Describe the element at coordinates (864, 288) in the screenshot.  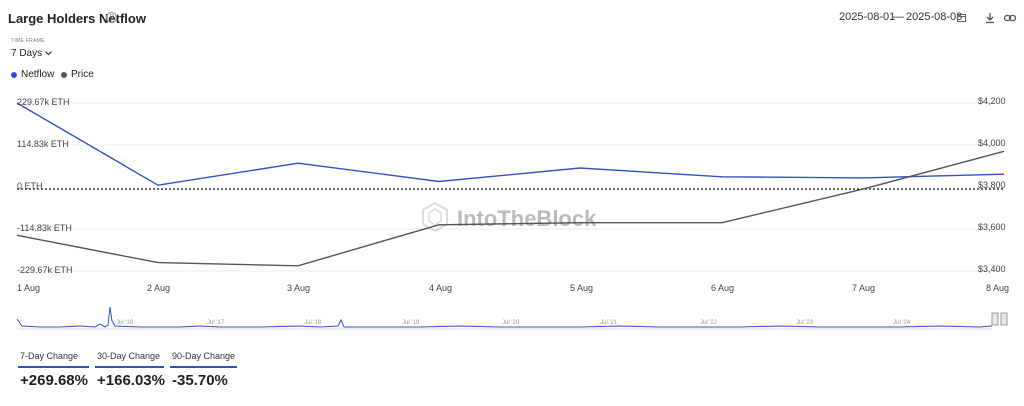
I see `x-tick: 7 Aug` at that location.